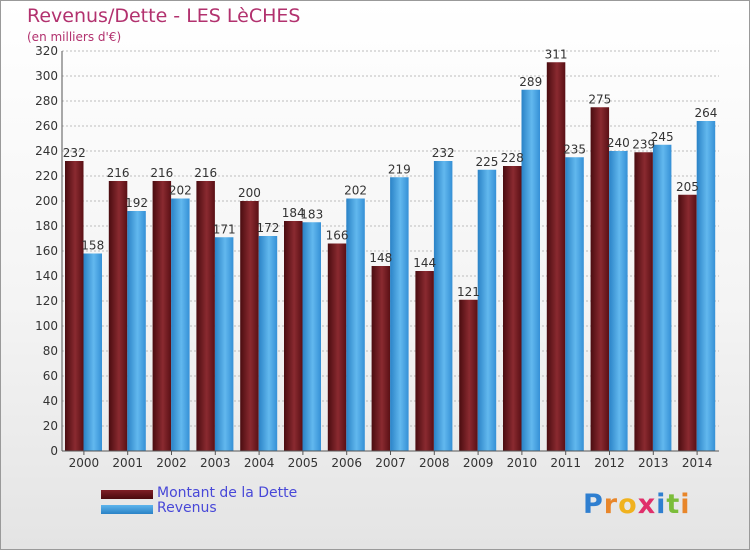 Image resolution: width=750 pixels, height=550 pixels. I want to click on logo-letter: t, so click(673, 504).